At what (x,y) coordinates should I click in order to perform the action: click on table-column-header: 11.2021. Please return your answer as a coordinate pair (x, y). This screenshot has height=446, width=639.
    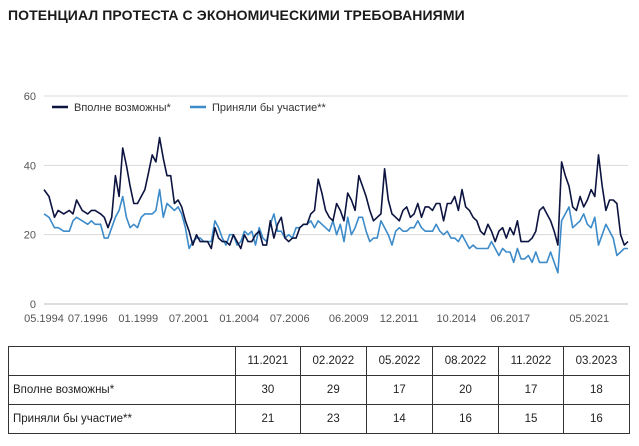
    Looking at the image, I should click on (268, 361).